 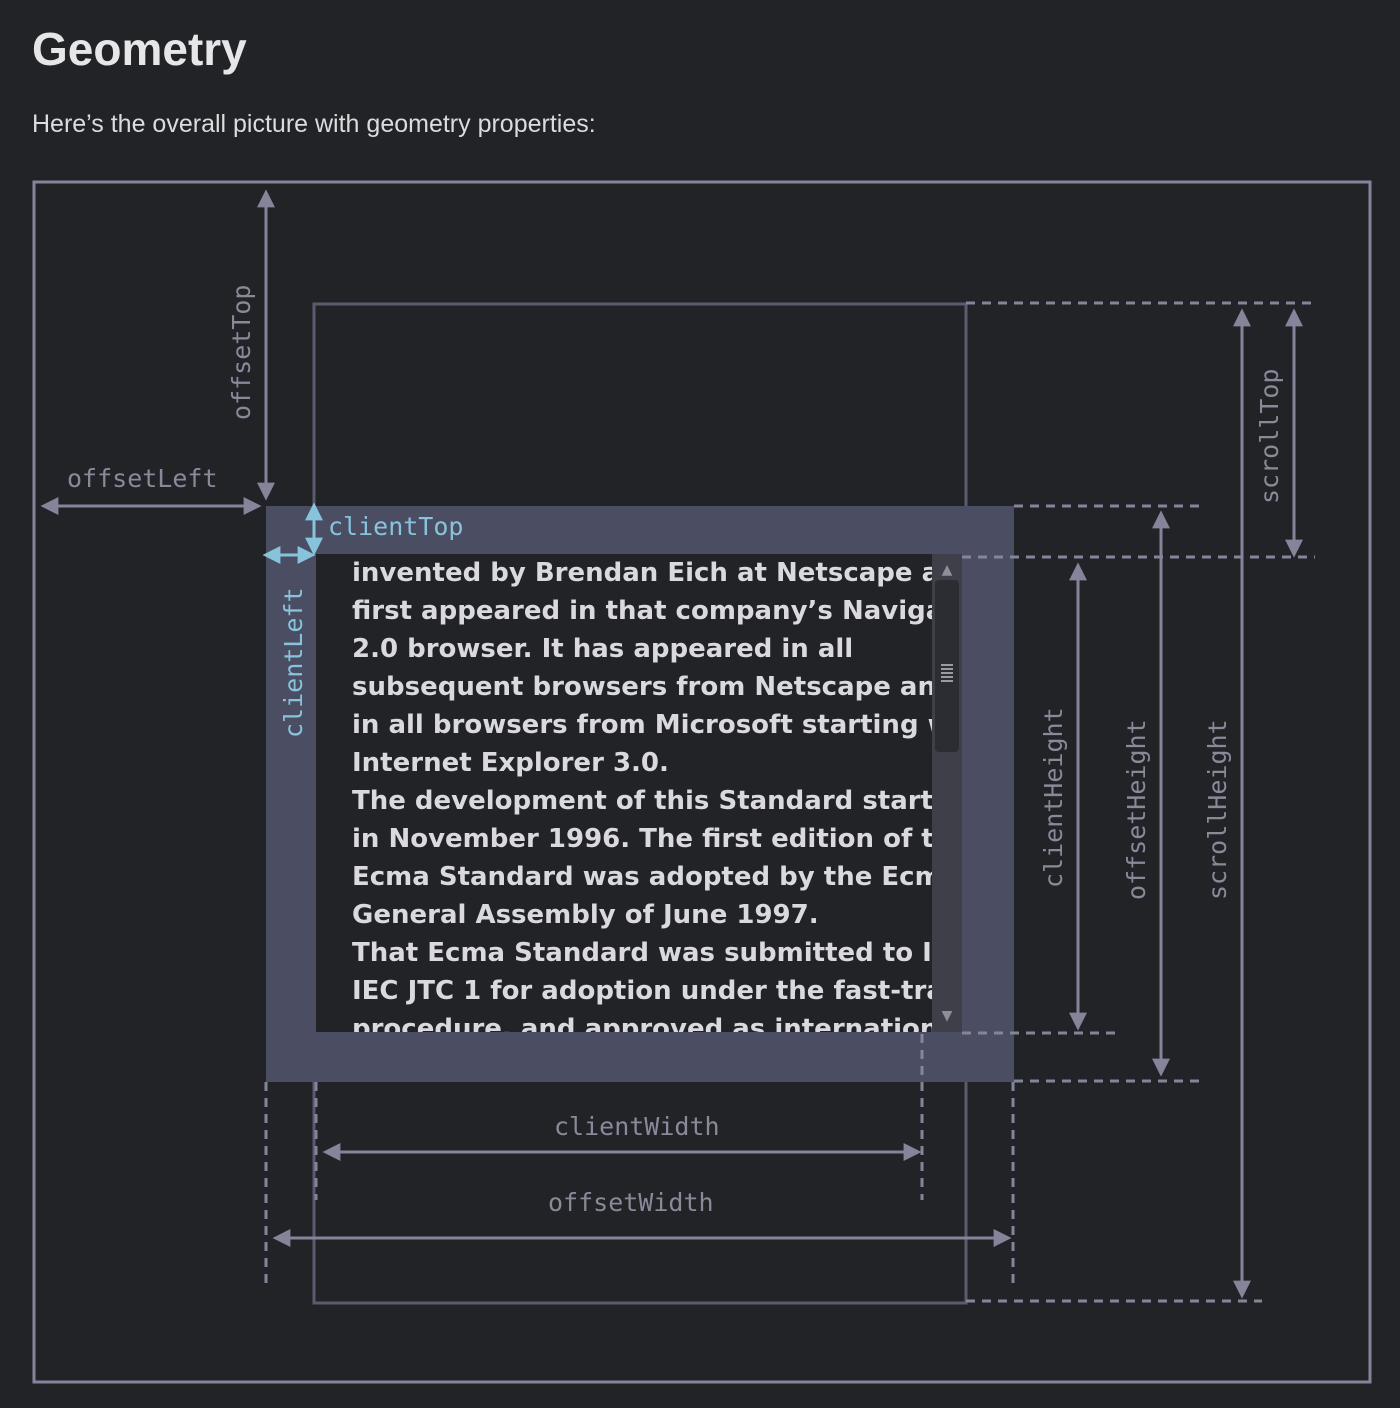 What do you see at coordinates (585, 915) in the screenshot?
I see `content-line: General Assembly of June 1997.` at bounding box center [585, 915].